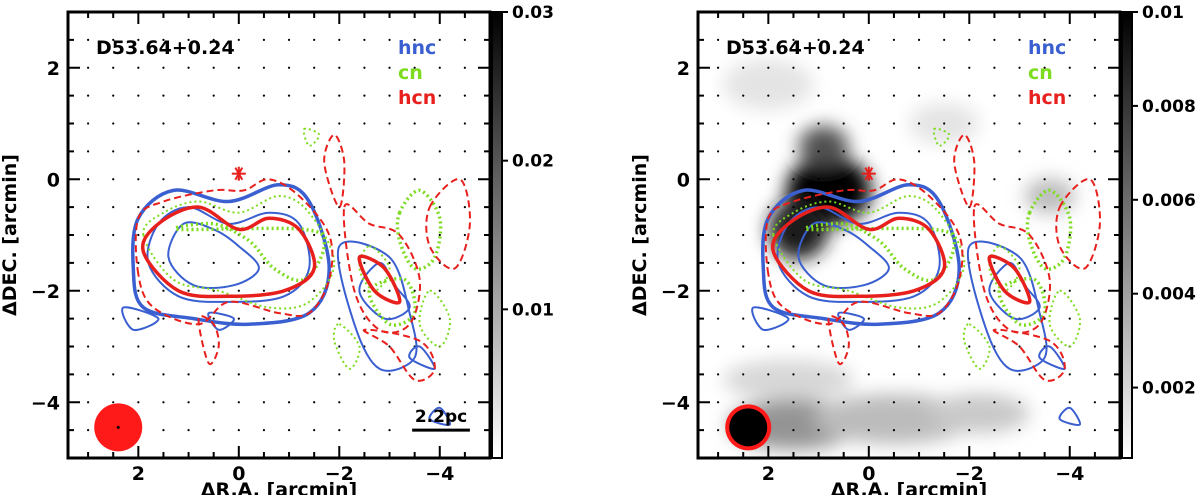 The image size is (1200, 495). I want to click on colorbar-tick-label: 0.01, so click(1163, 13).